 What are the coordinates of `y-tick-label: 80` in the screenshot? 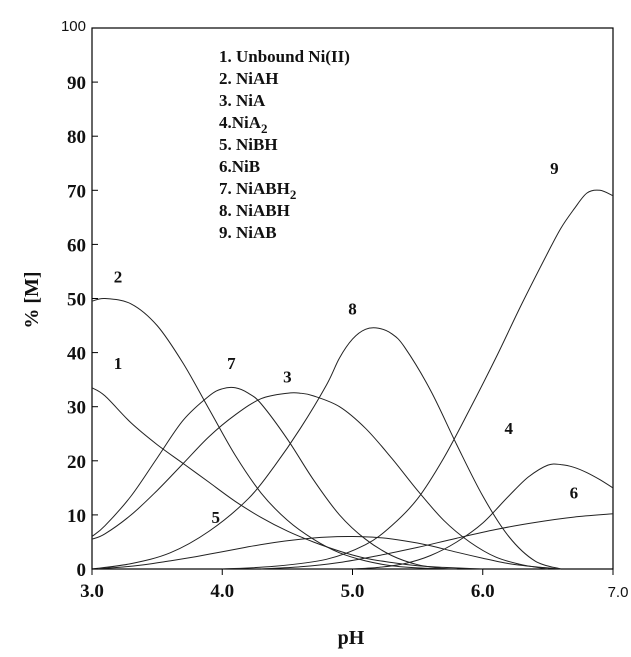 It's located at (76, 137).